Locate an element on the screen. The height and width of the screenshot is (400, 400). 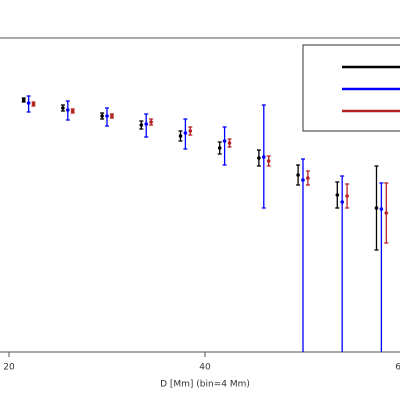
x-tick-label: 40 is located at coordinates (205, 368).